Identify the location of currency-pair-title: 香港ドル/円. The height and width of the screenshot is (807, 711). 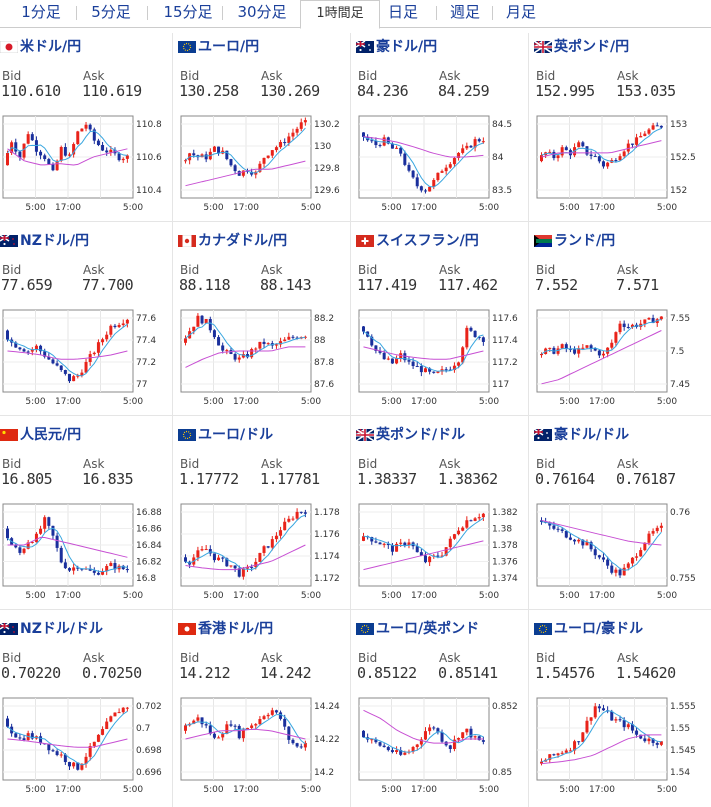
(225, 629).